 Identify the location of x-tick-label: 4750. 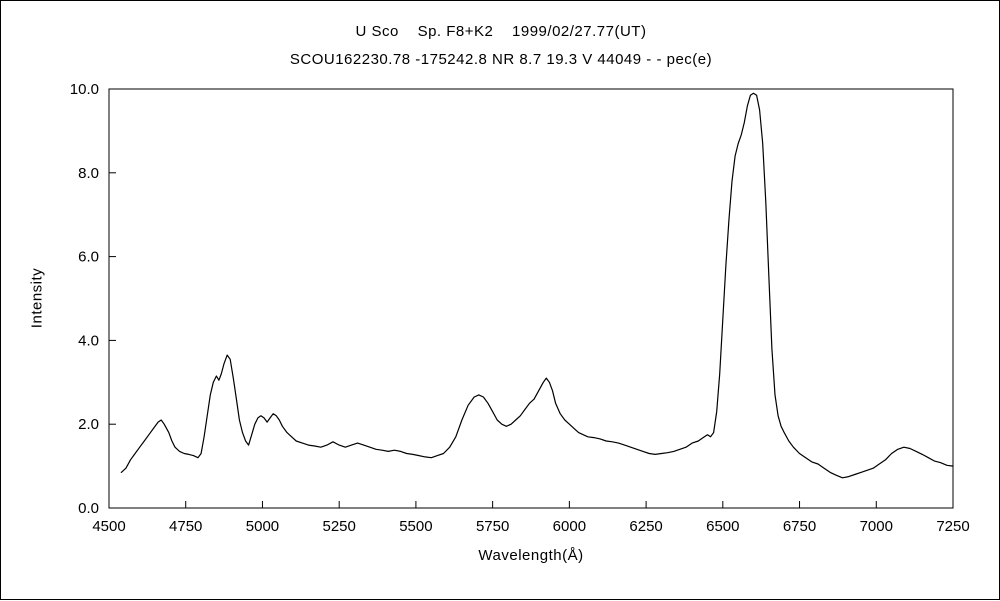
(185, 526).